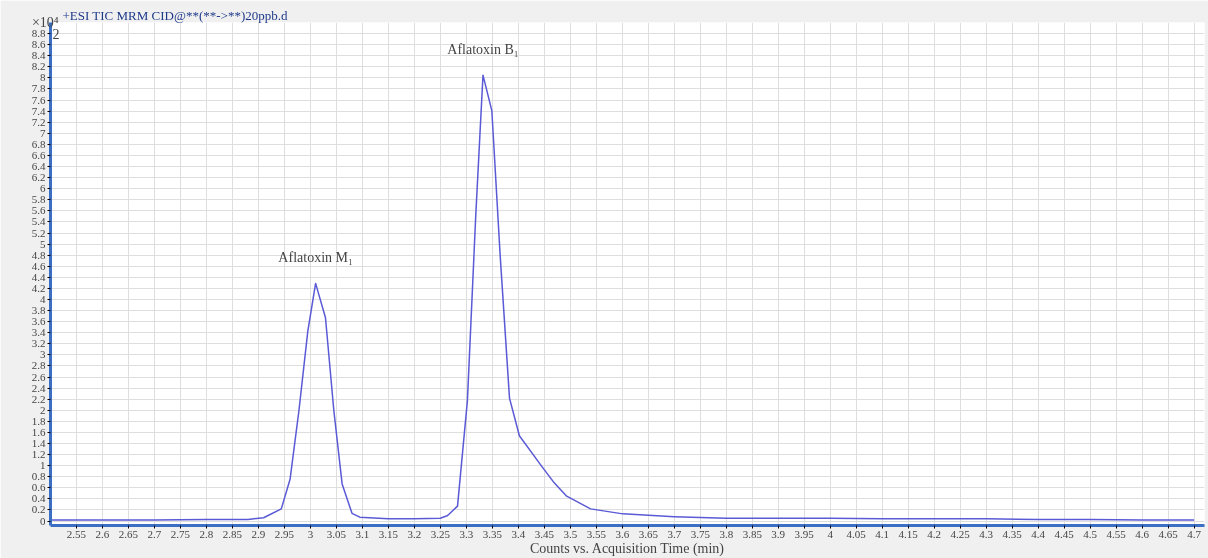  I want to click on y-tick-label: 0, so click(43, 520).